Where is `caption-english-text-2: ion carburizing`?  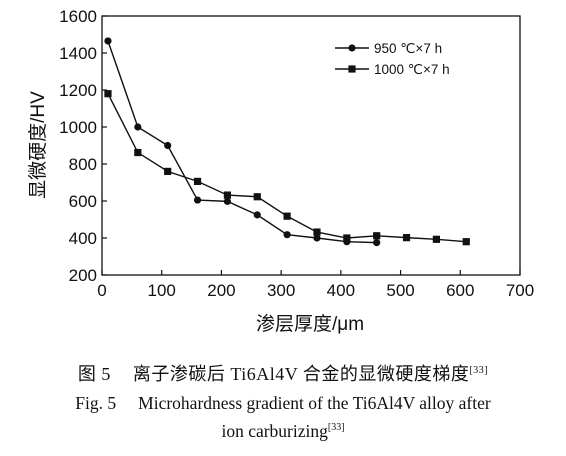 caption-english-text-2: ion carburizing is located at coordinates (274, 431).